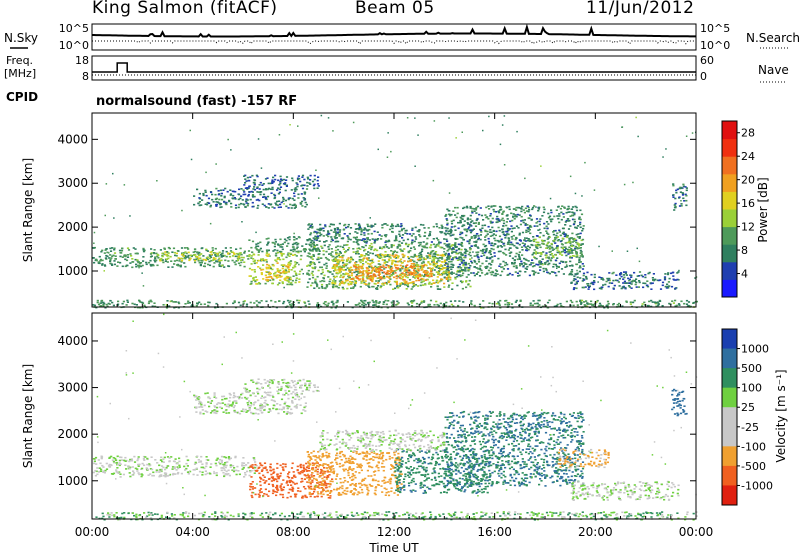 This screenshot has height=554, width=800. What do you see at coordinates (394, 30) in the screenshot?
I see `noise-sky-line` at bounding box center [394, 30].